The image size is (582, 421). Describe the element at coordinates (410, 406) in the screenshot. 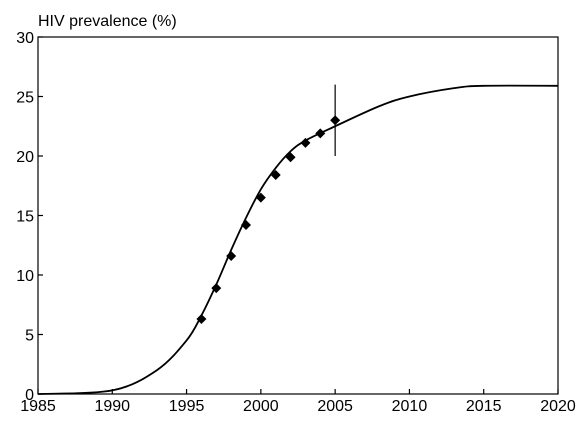

I see `x-tick-label: 2010` at that location.